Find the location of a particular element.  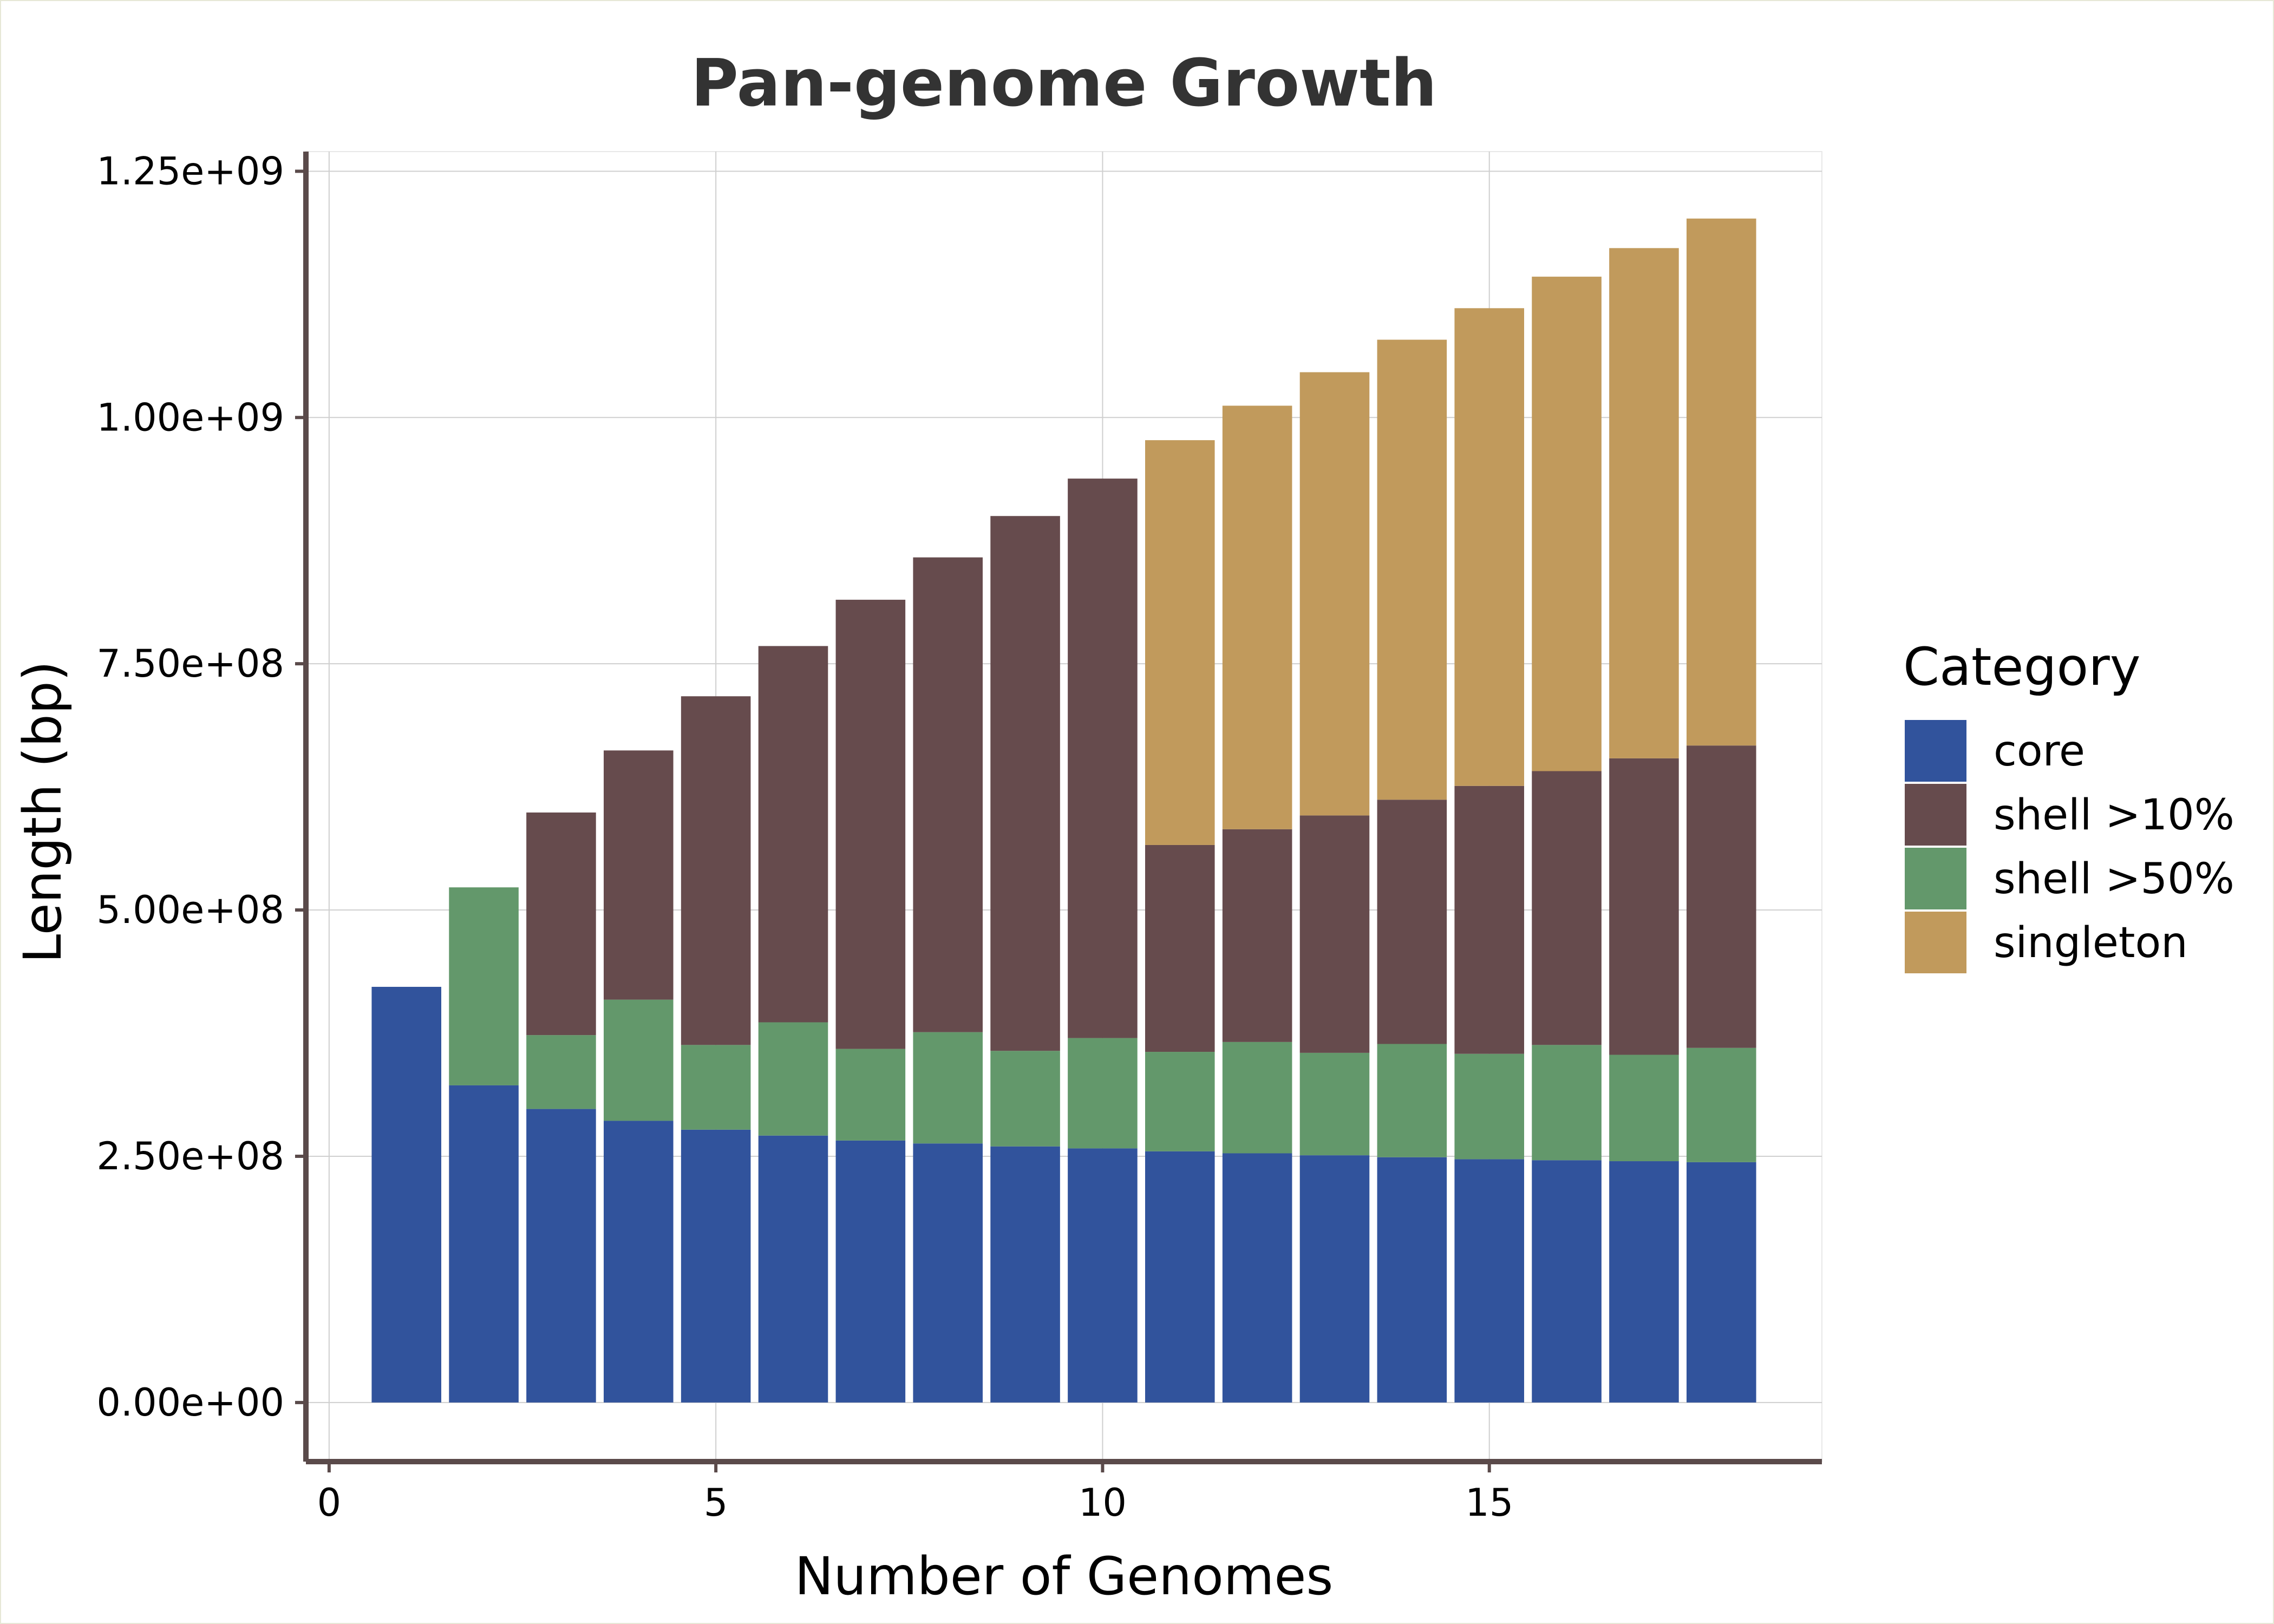

x-tick-label: 10 is located at coordinates (1103, 1503).